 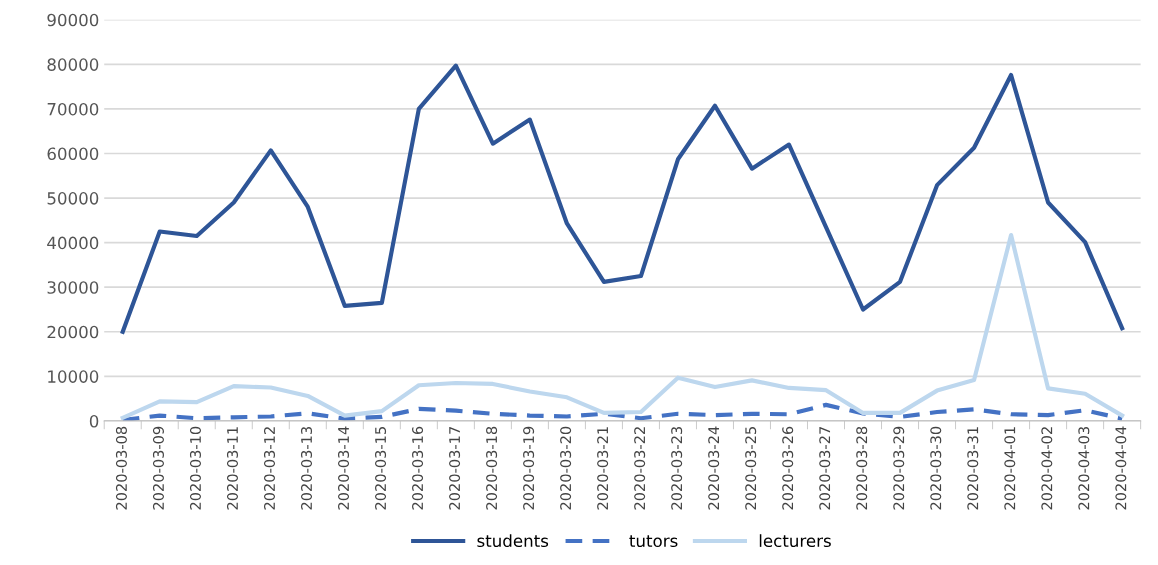 What do you see at coordinates (73, 154) in the screenshot?
I see `y-tick-label: 60000` at bounding box center [73, 154].